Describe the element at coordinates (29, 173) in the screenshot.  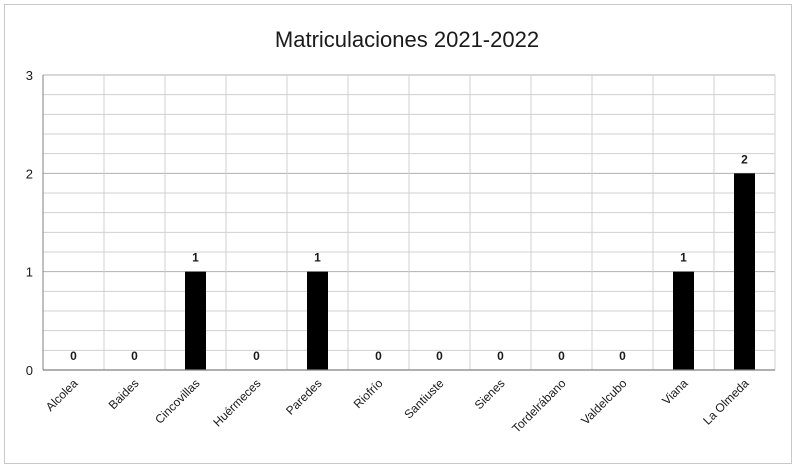
I see `y-tick-label: 2` at that location.